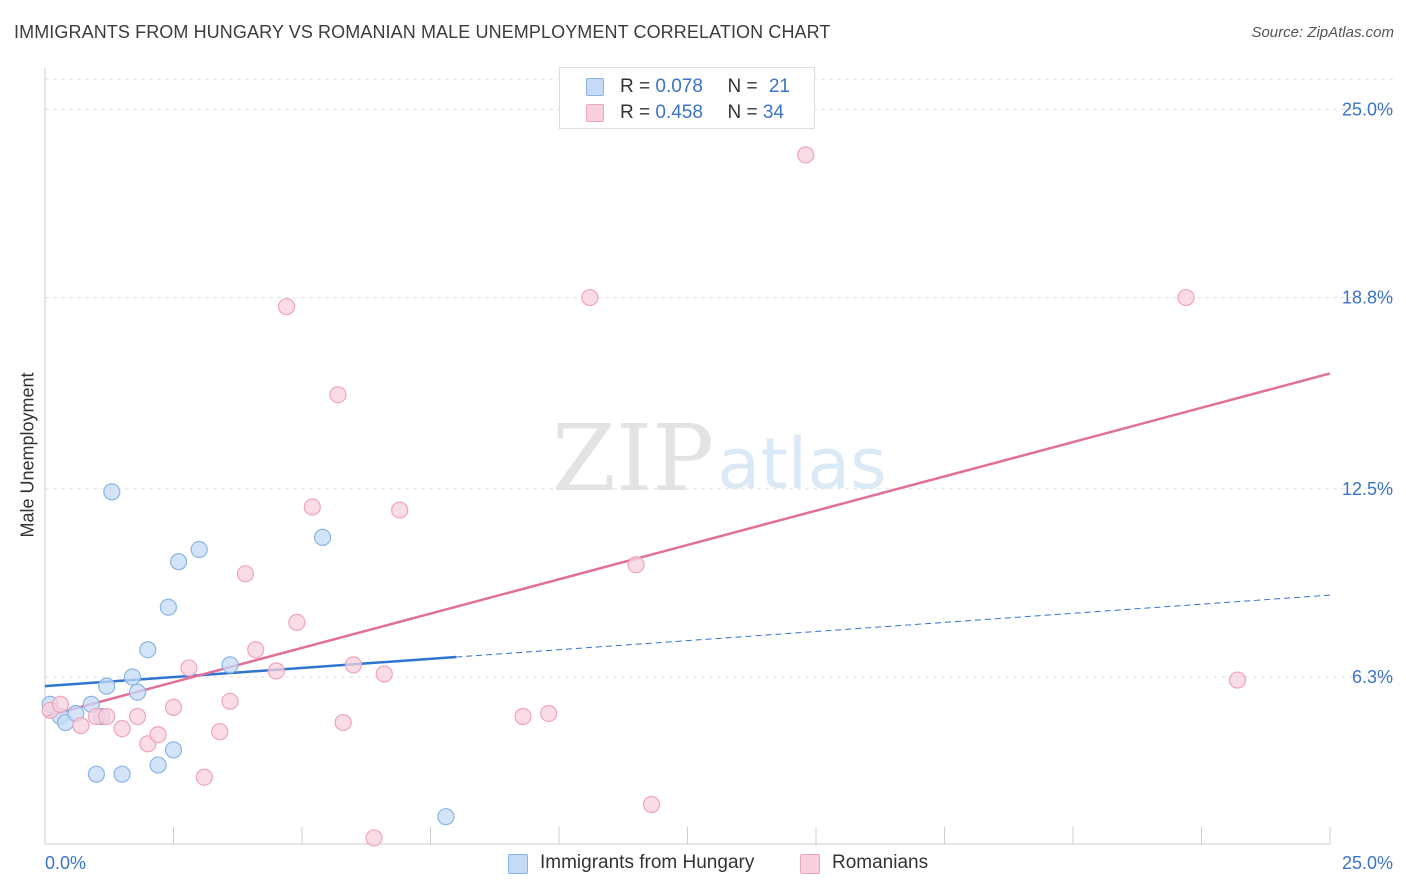 The width and height of the screenshot is (1406, 892). I want to click on trend-line-0-extension, so click(893, 626).